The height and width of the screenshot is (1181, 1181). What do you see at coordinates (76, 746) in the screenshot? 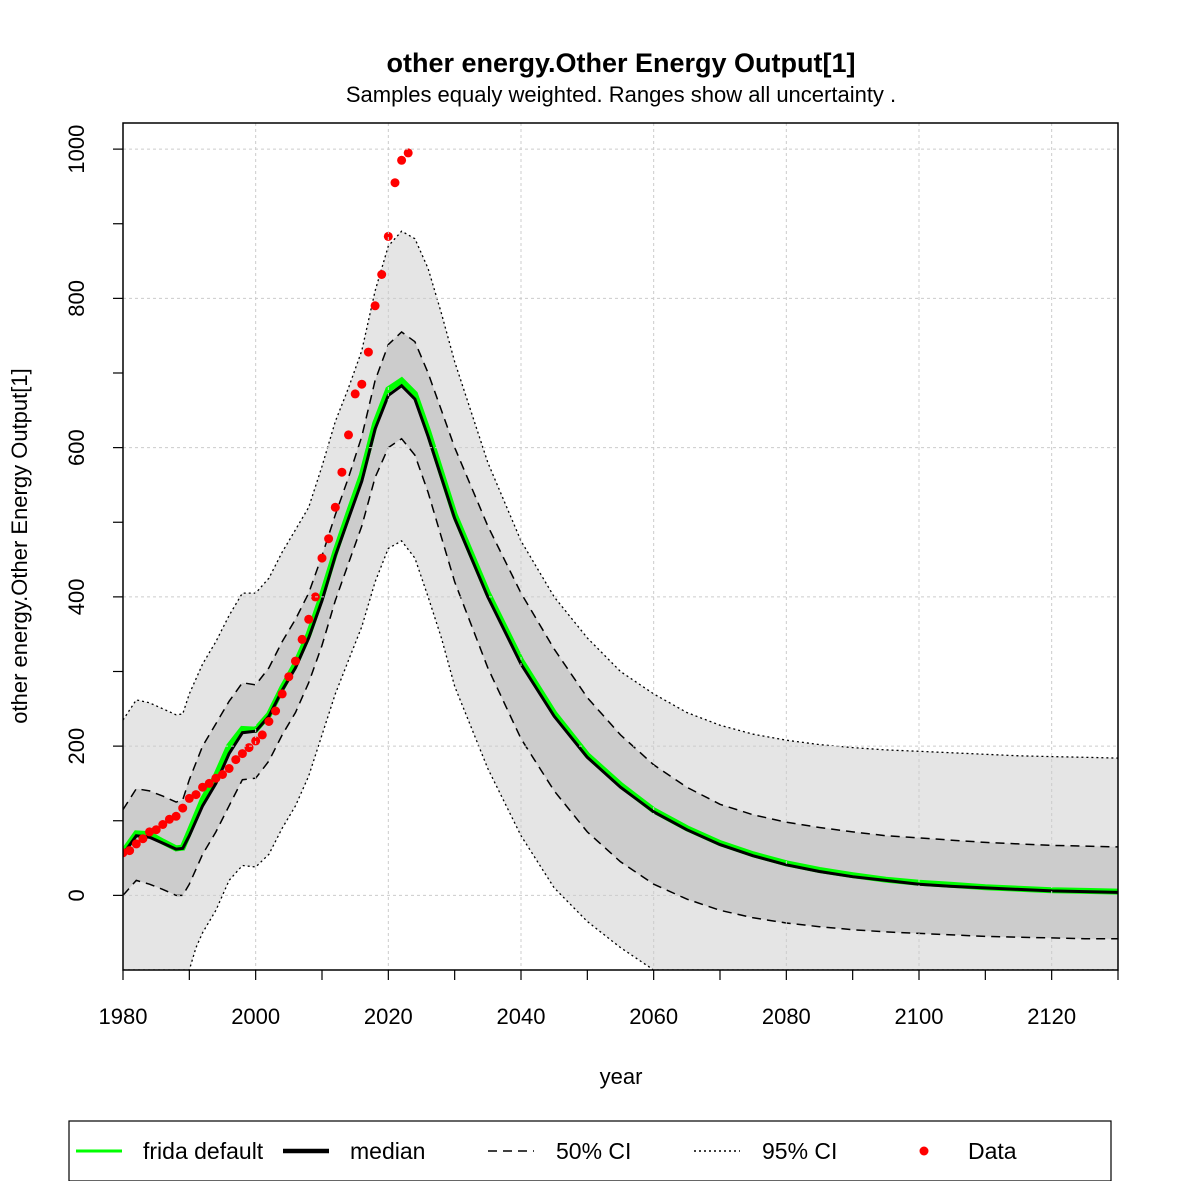
I see `y-tick-label-1: 200` at bounding box center [76, 746].